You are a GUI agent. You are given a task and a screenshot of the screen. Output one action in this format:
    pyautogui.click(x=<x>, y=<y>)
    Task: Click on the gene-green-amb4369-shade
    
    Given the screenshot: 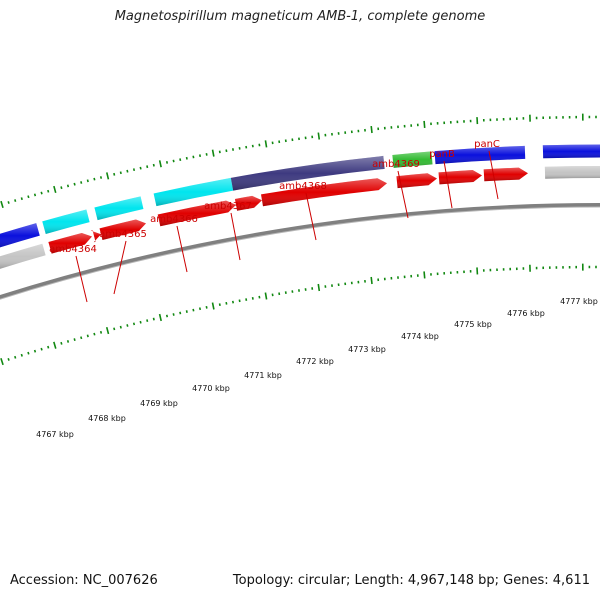 What is the action you would take?
    pyautogui.click(x=412, y=159)
    